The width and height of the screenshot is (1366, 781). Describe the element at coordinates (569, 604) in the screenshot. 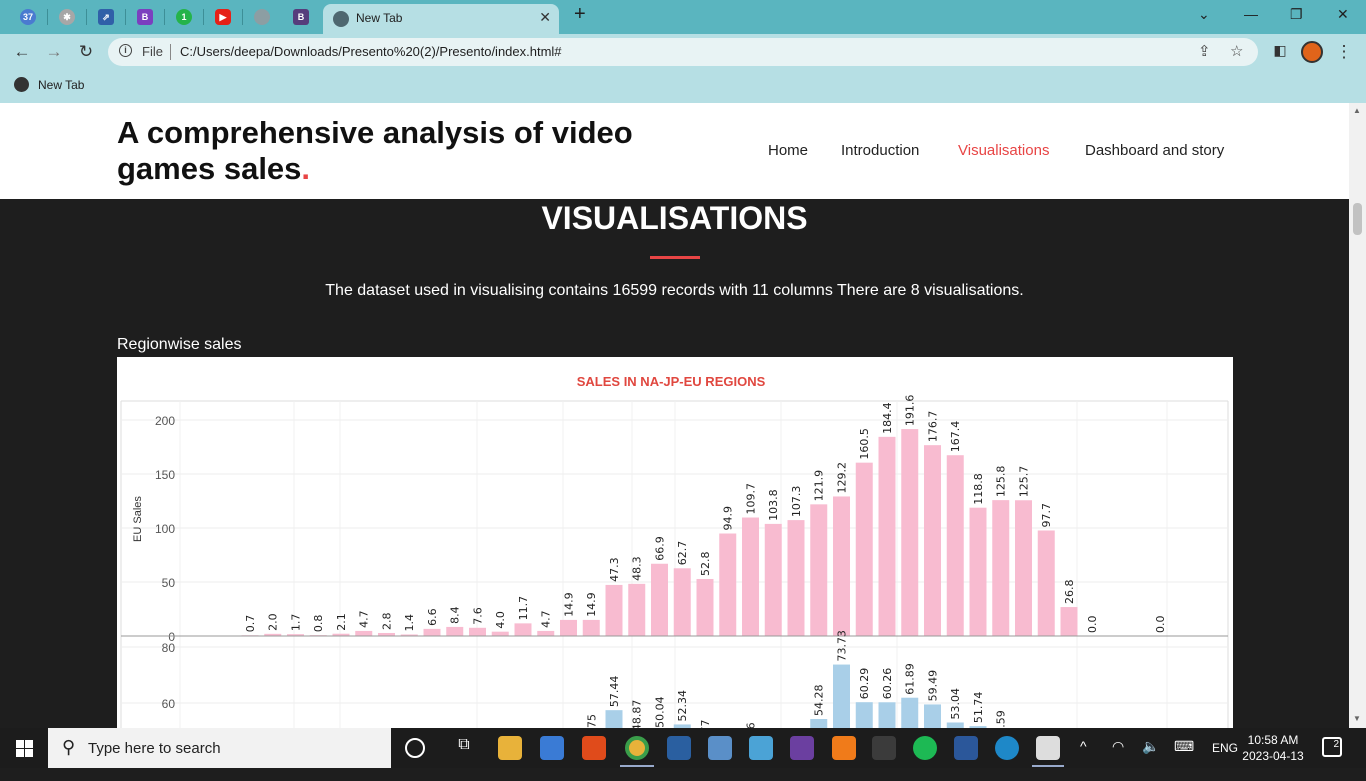

I see `eu-data-label: 14.9` at that location.